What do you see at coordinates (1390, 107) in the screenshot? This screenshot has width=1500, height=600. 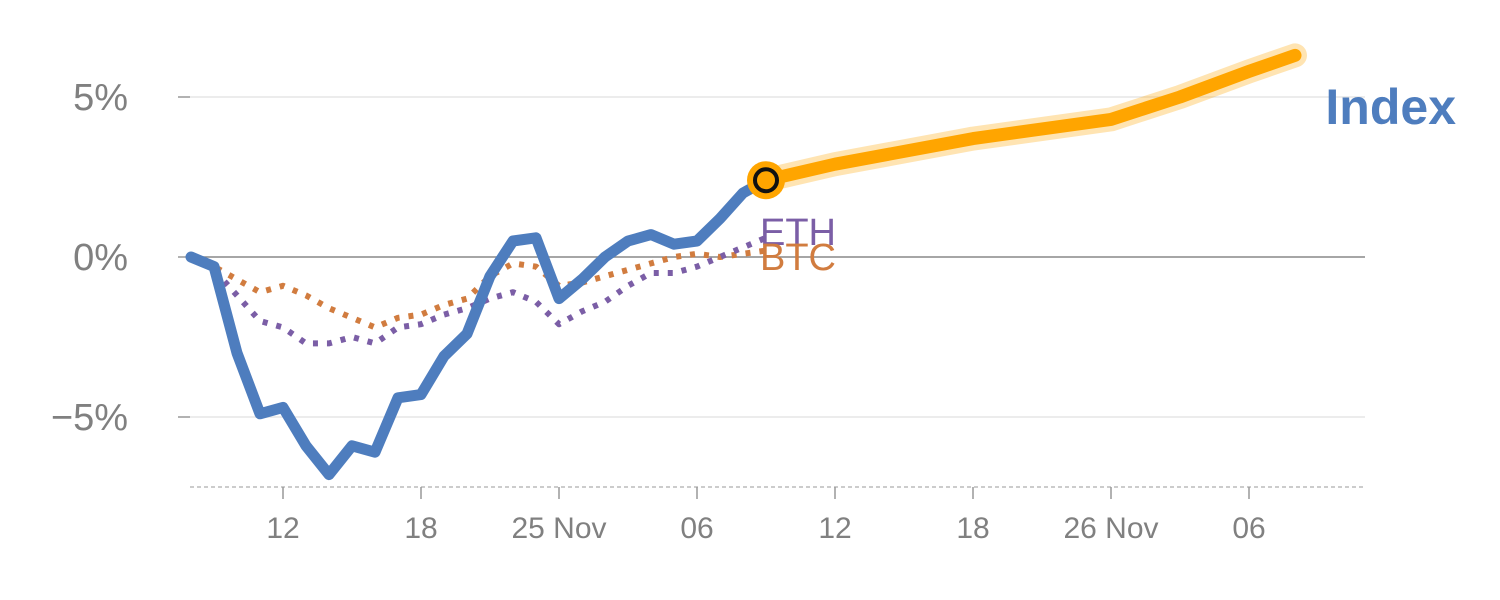 I see `series-label-index: Index` at bounding box center [1390, 107].